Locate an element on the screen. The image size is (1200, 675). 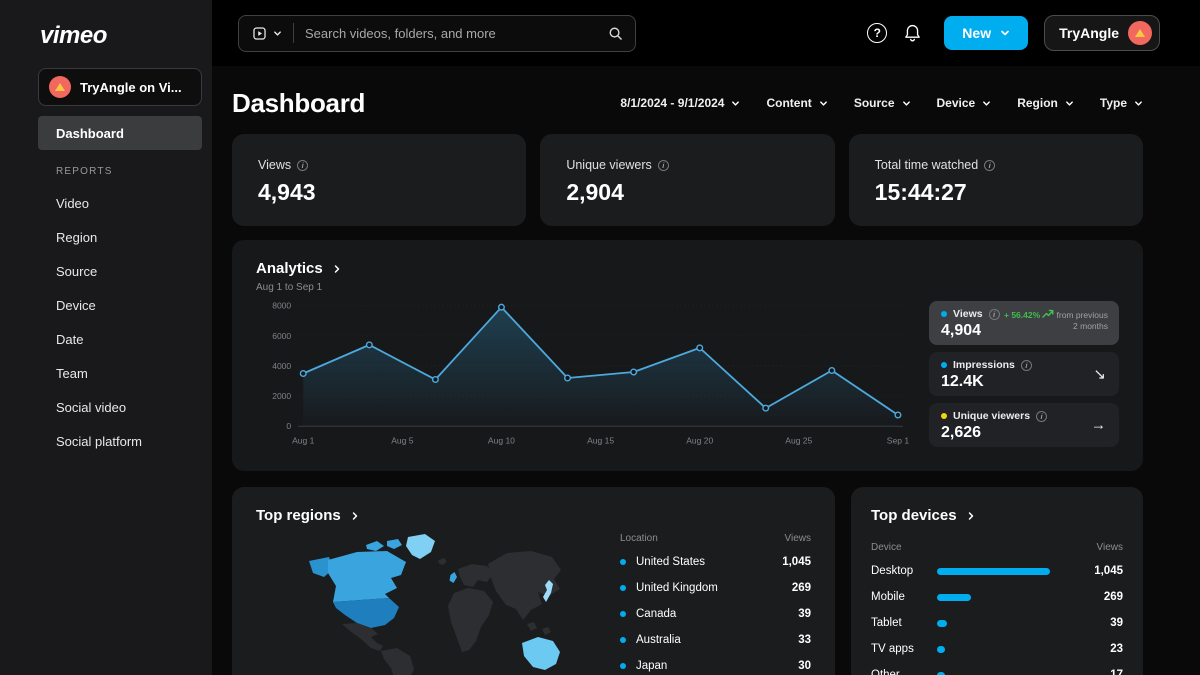
map-japan is located at coordinates (548, 591).